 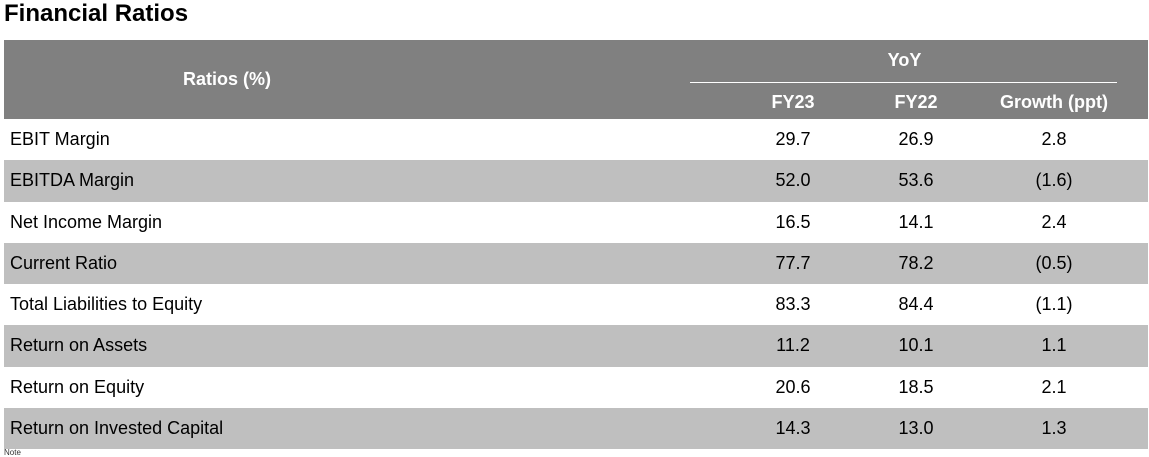 What do you see at coordinates (64, 262) in the screenshot?
I see `row-label: Current Ratio` at bounding box center [64, 262].